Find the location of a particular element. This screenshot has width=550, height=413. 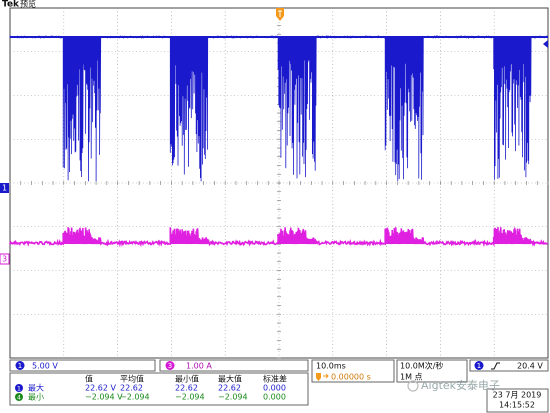

time: 14:15:52 is located at coordinates (517, 405).